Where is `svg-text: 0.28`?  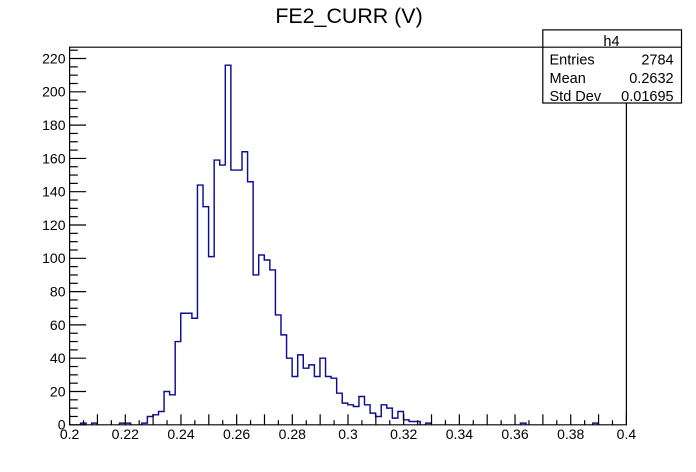 svg-text: 0.28 is located at coordinates (292, 434).